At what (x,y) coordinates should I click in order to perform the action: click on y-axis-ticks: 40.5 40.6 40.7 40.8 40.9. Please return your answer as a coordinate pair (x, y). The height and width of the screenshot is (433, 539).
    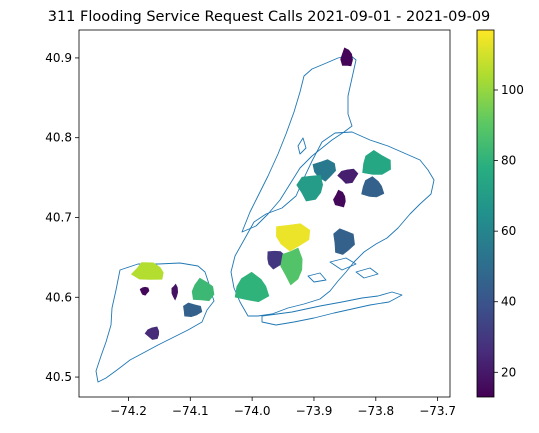
    Looking at the image, I should click on (62, 217).